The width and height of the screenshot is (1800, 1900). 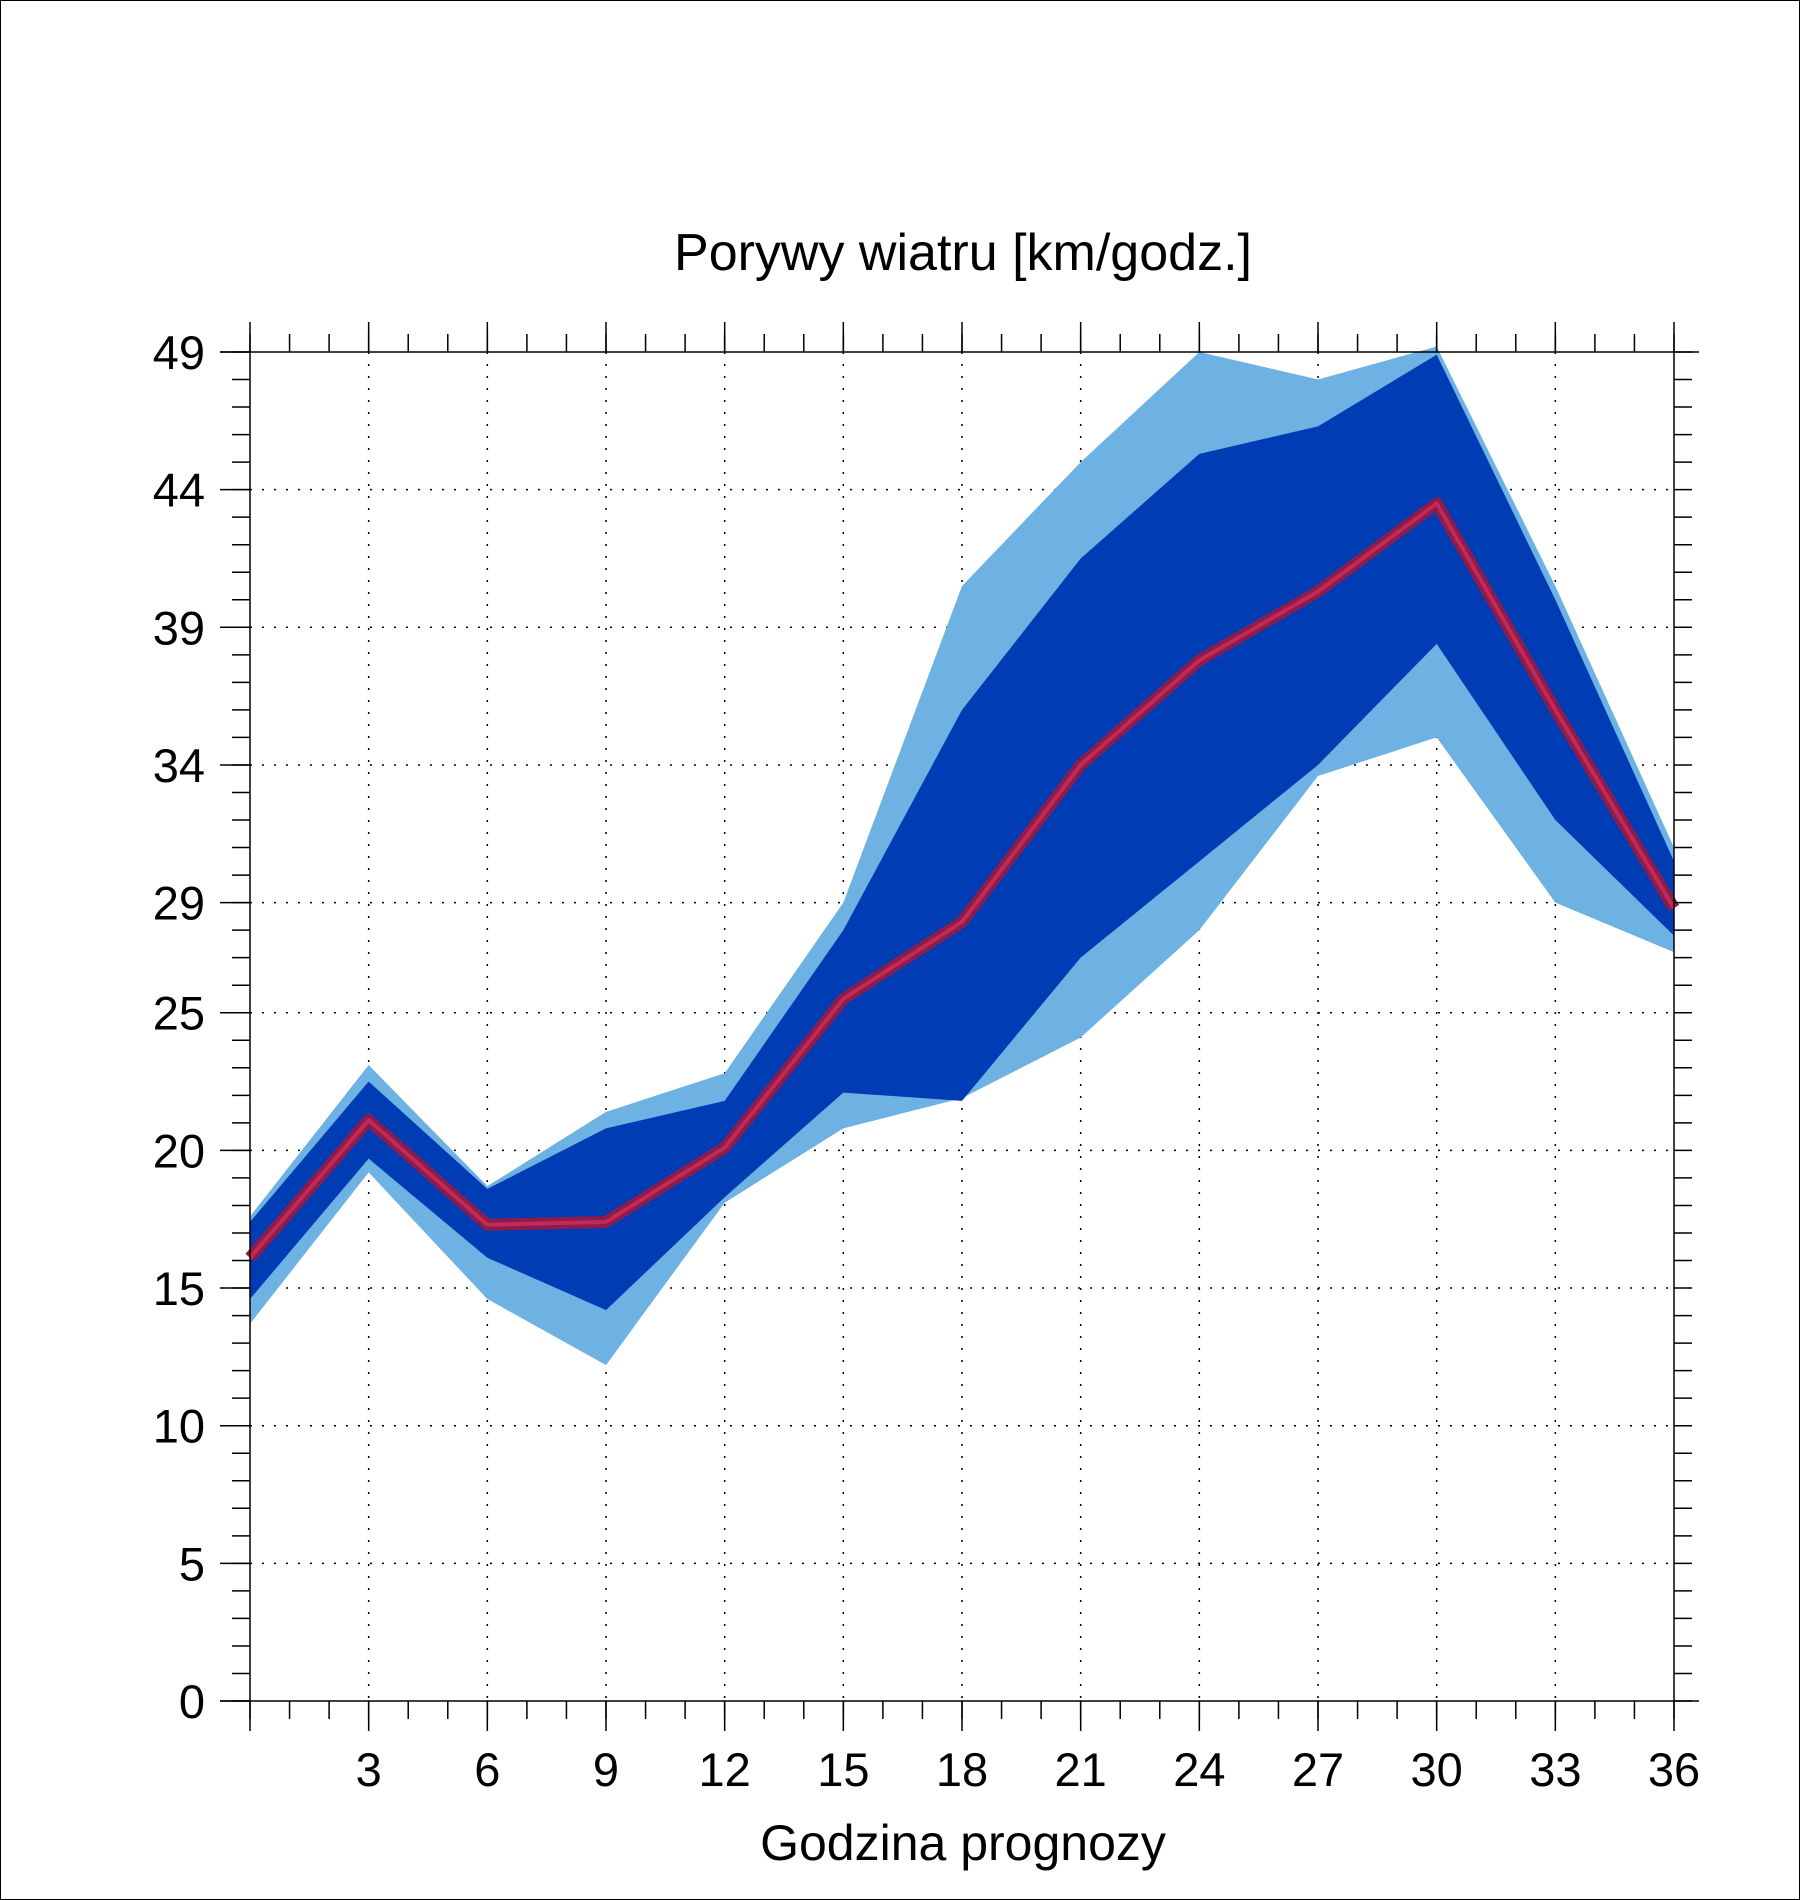 What do you see at coordinates (1437, 1769) in the screenshot?
I see `x-tick-label: 30` at bounding box center [1437, 1769].